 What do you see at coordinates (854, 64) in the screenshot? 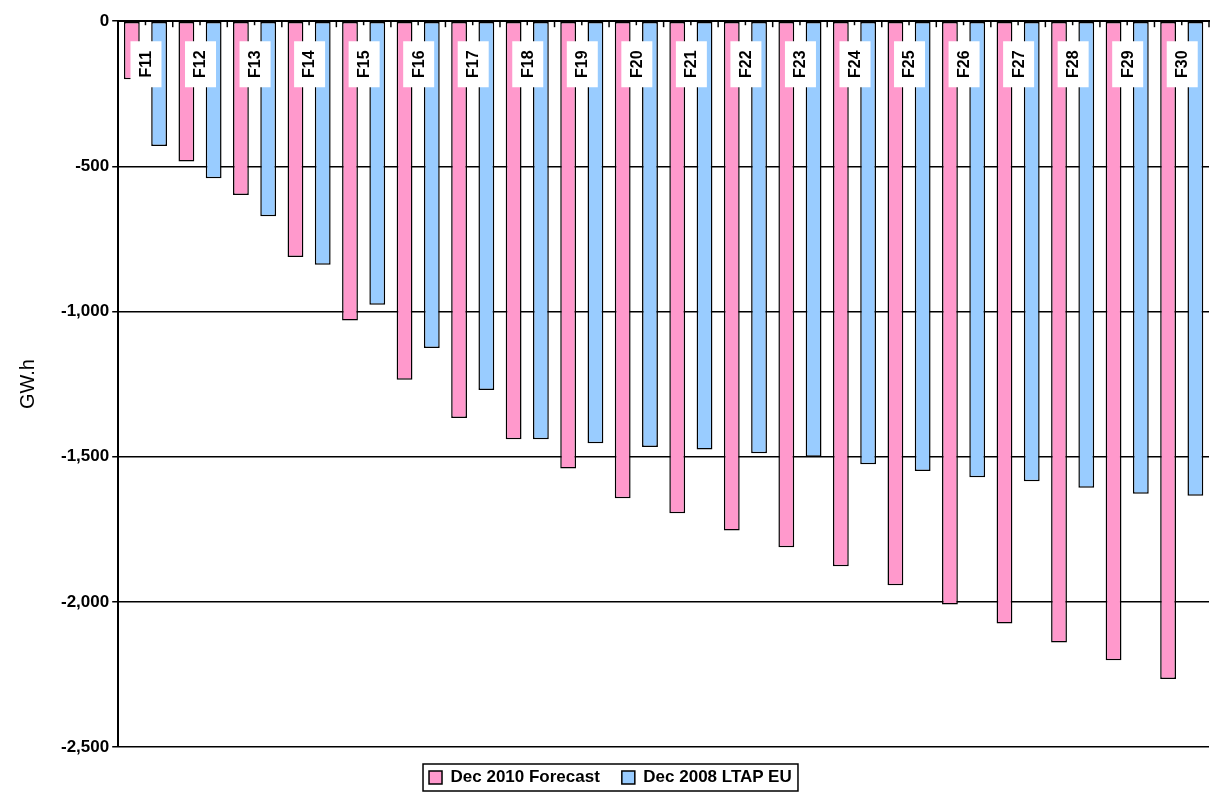
I see `x-tick-label: F24` at bounding box center [854, 64].